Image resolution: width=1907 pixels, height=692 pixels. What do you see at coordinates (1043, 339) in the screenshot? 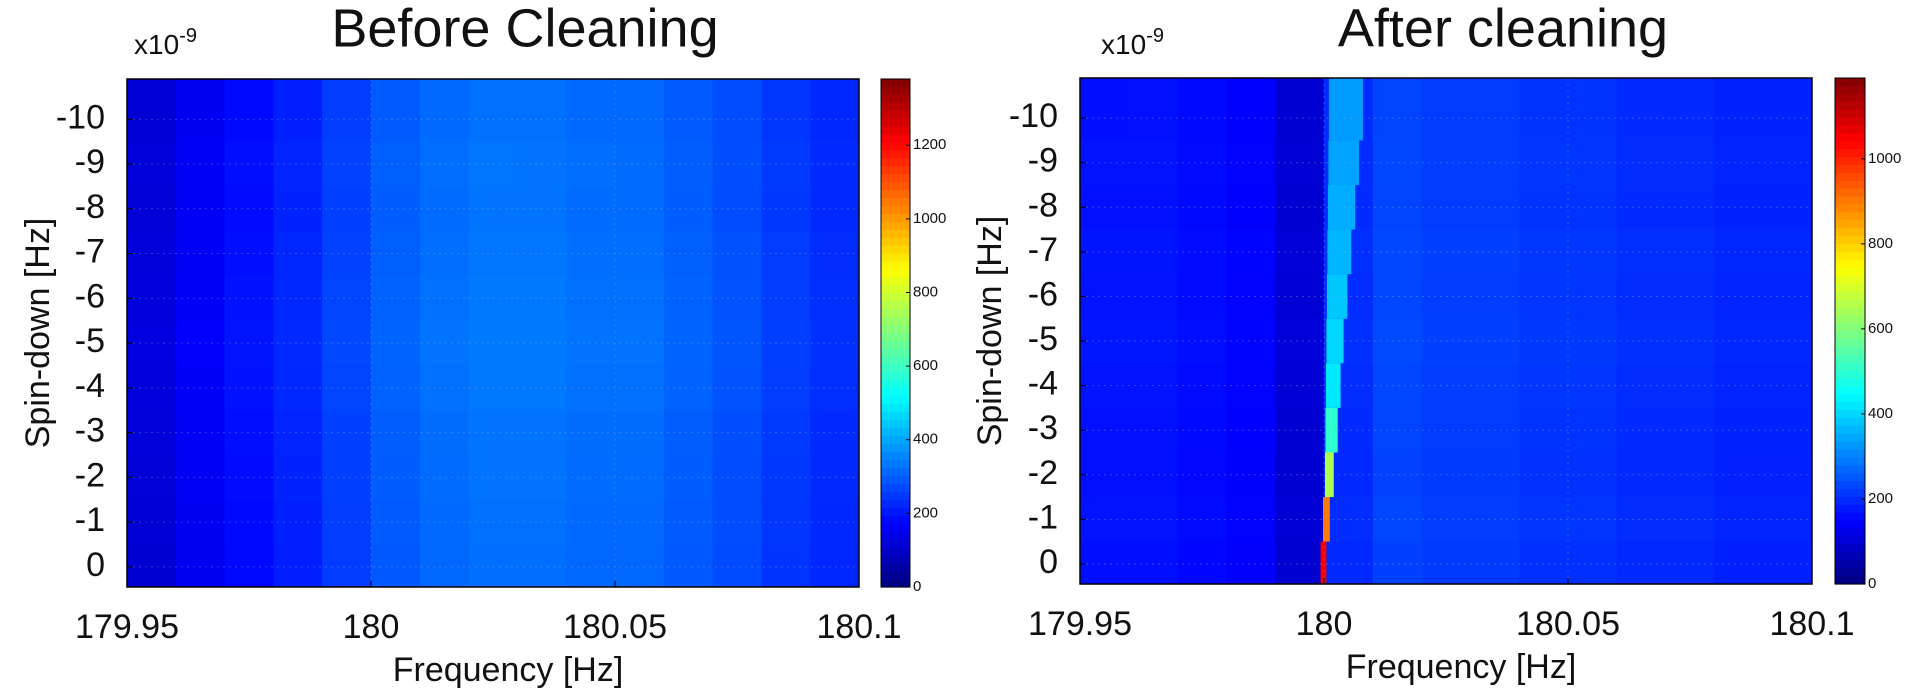
I see `y-tick-label: -5` at bounding box center [1043, 339].